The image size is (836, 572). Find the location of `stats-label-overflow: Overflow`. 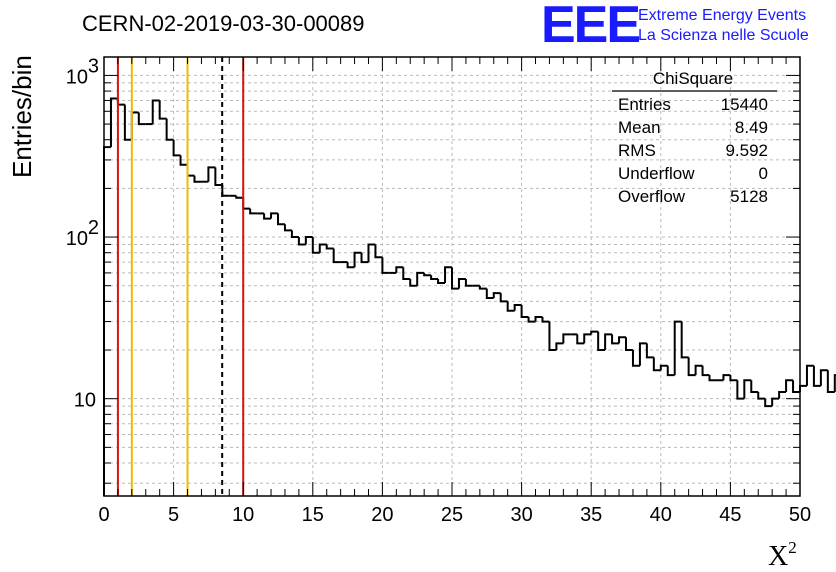

stats-label-overflow: Overflow is located at coordinates (652, 196).